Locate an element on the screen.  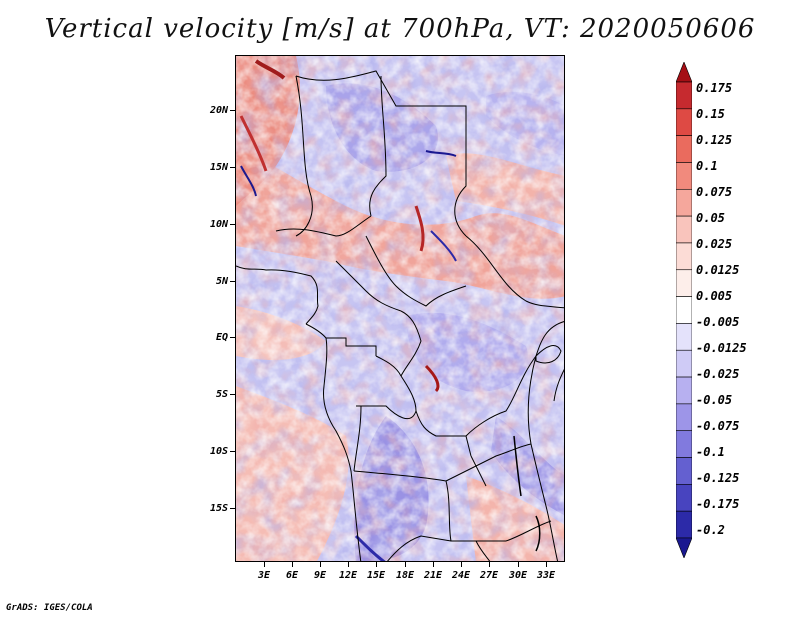
colorbar-label-0.05: 0.05 is located at coordinates (710, 218).